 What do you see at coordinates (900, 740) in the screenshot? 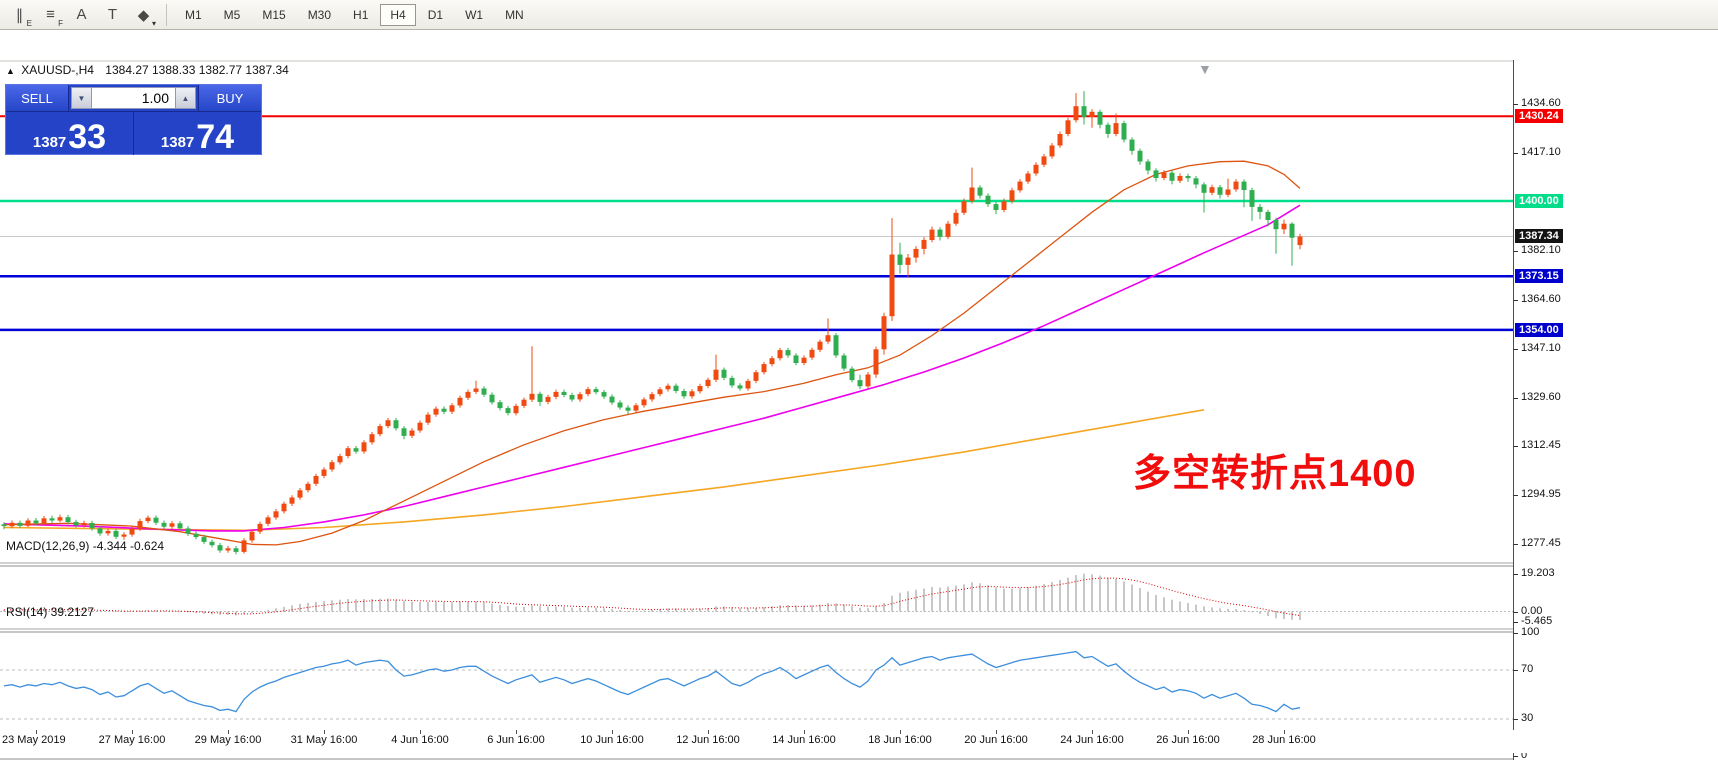
I see `time-tick-label: 18 Jun 16:00` at bounding box center [900, 740].